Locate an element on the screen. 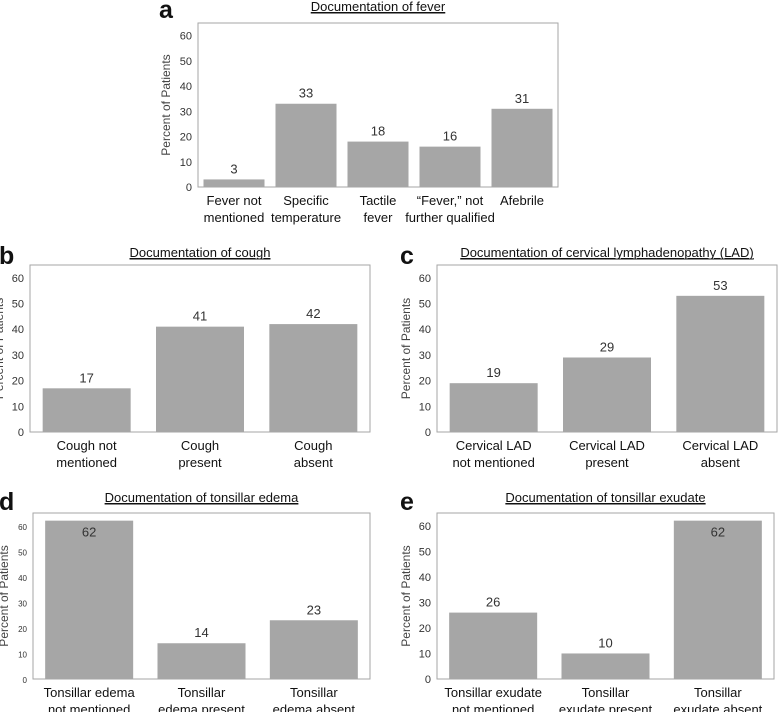 This screenshot has height=712, width=778. category-label: temperature is located at coordinates (306, 217).